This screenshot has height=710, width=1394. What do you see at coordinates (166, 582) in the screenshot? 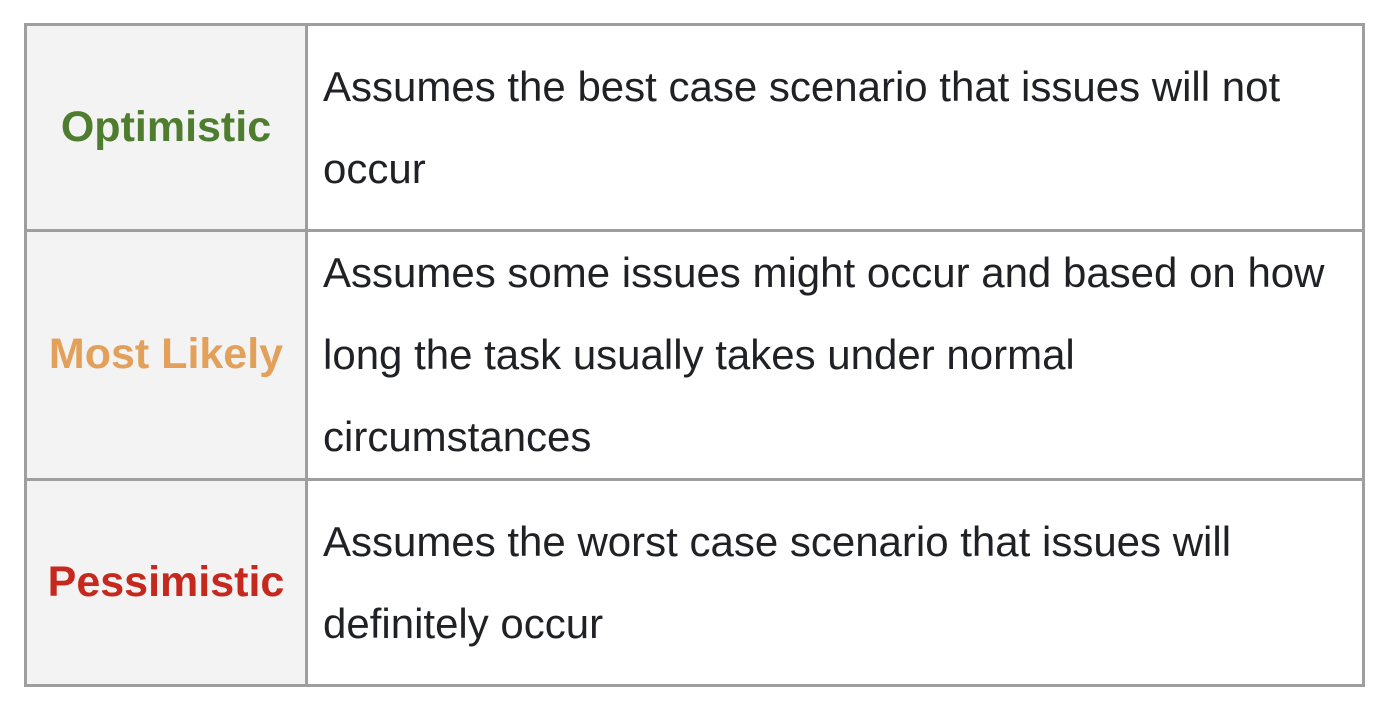
I see `estimate-label-pessimistic: Pessimistic` at bounding box center [166, 582].